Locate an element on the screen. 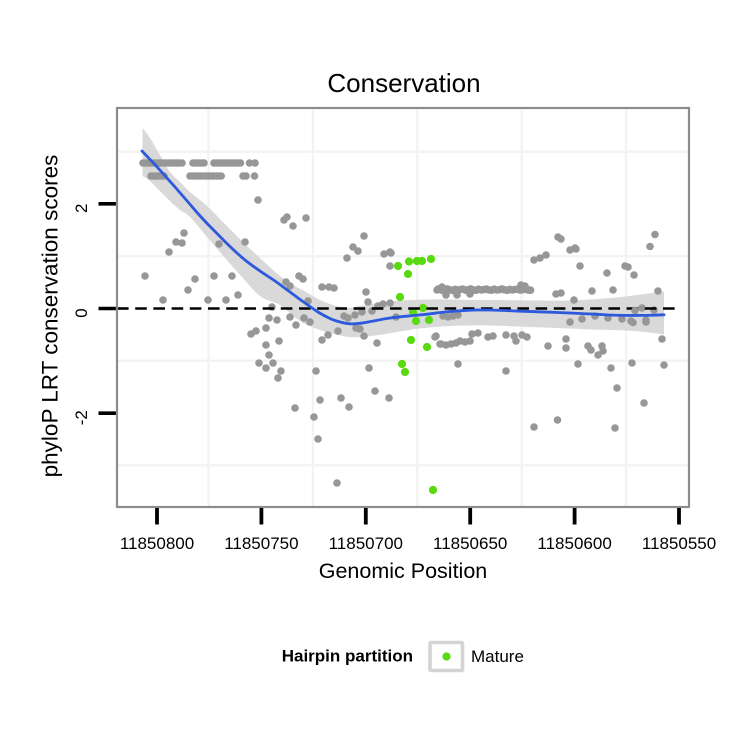  svg-text: 11850600 is located at coordinates (574, 543).